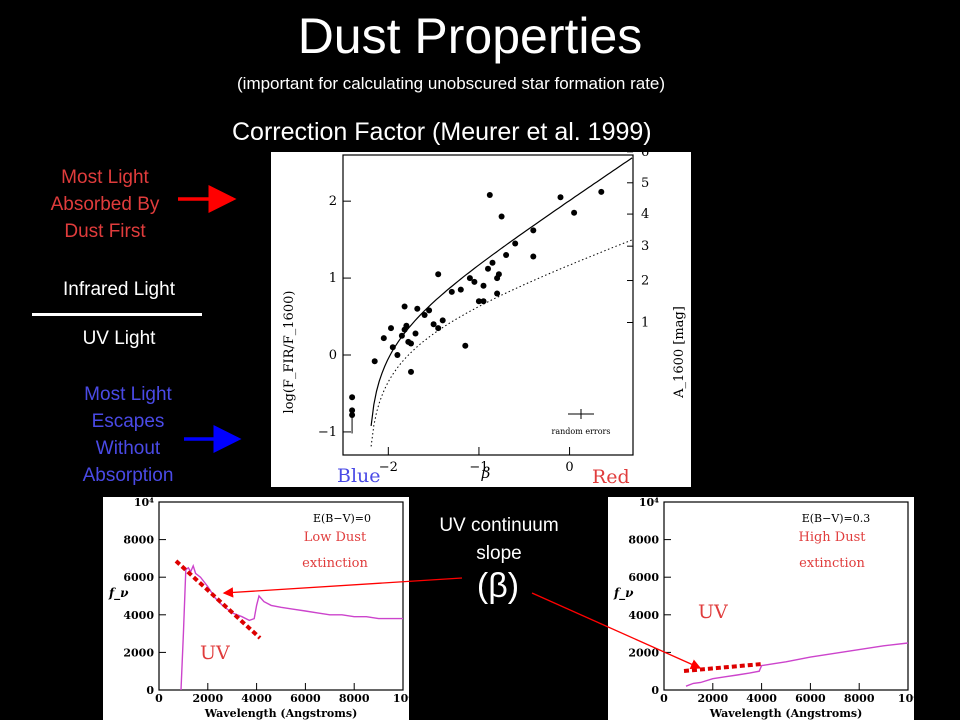 This screenshot has width=960, height=720. I want to click on y2-tick-label: 2, so click(645, 281).